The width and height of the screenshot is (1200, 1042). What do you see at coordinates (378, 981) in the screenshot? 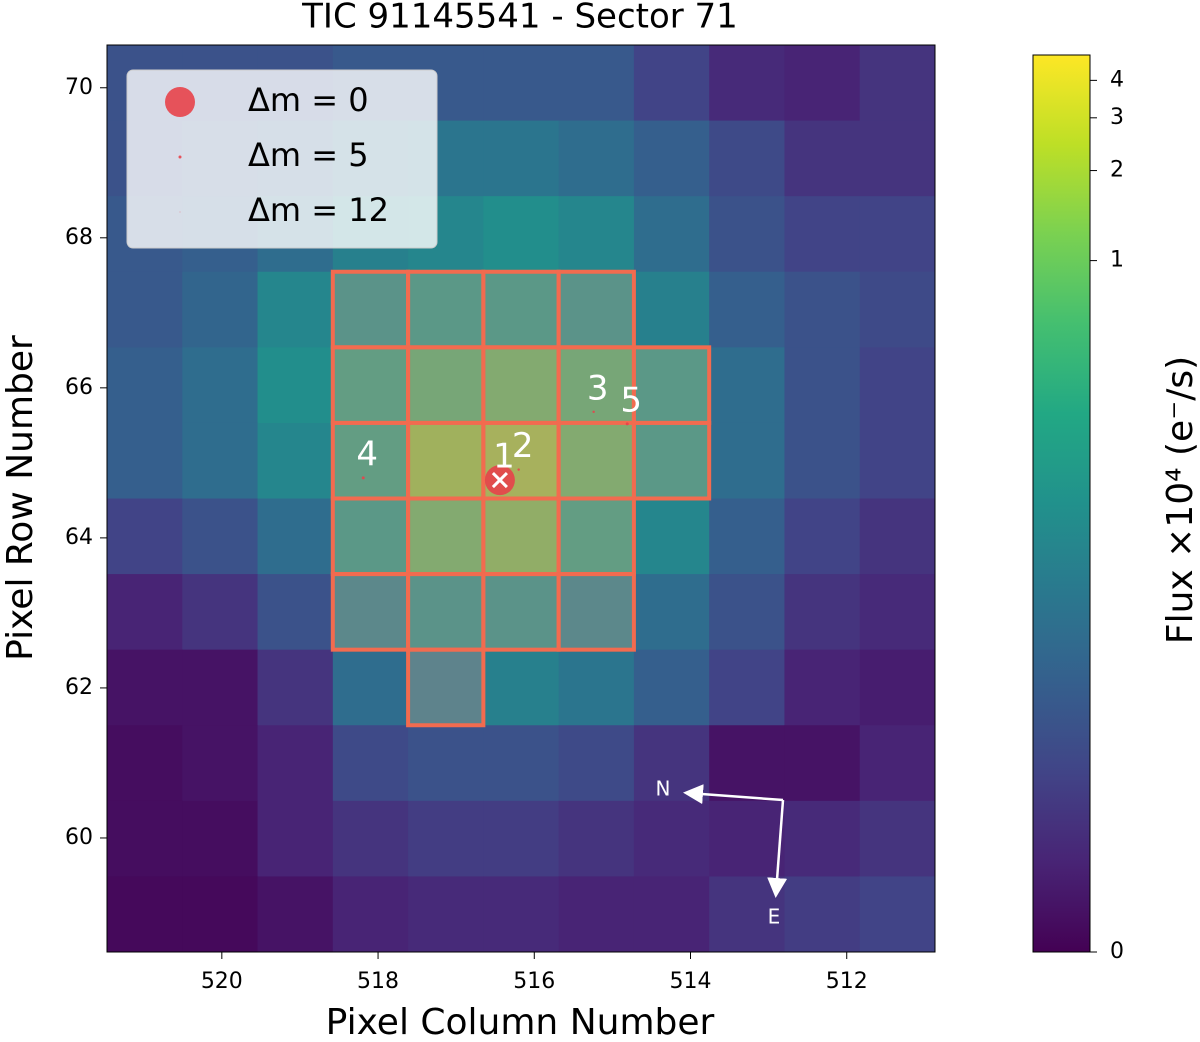
I see `x-tick-label: 518` at bounding box center [378, 981].